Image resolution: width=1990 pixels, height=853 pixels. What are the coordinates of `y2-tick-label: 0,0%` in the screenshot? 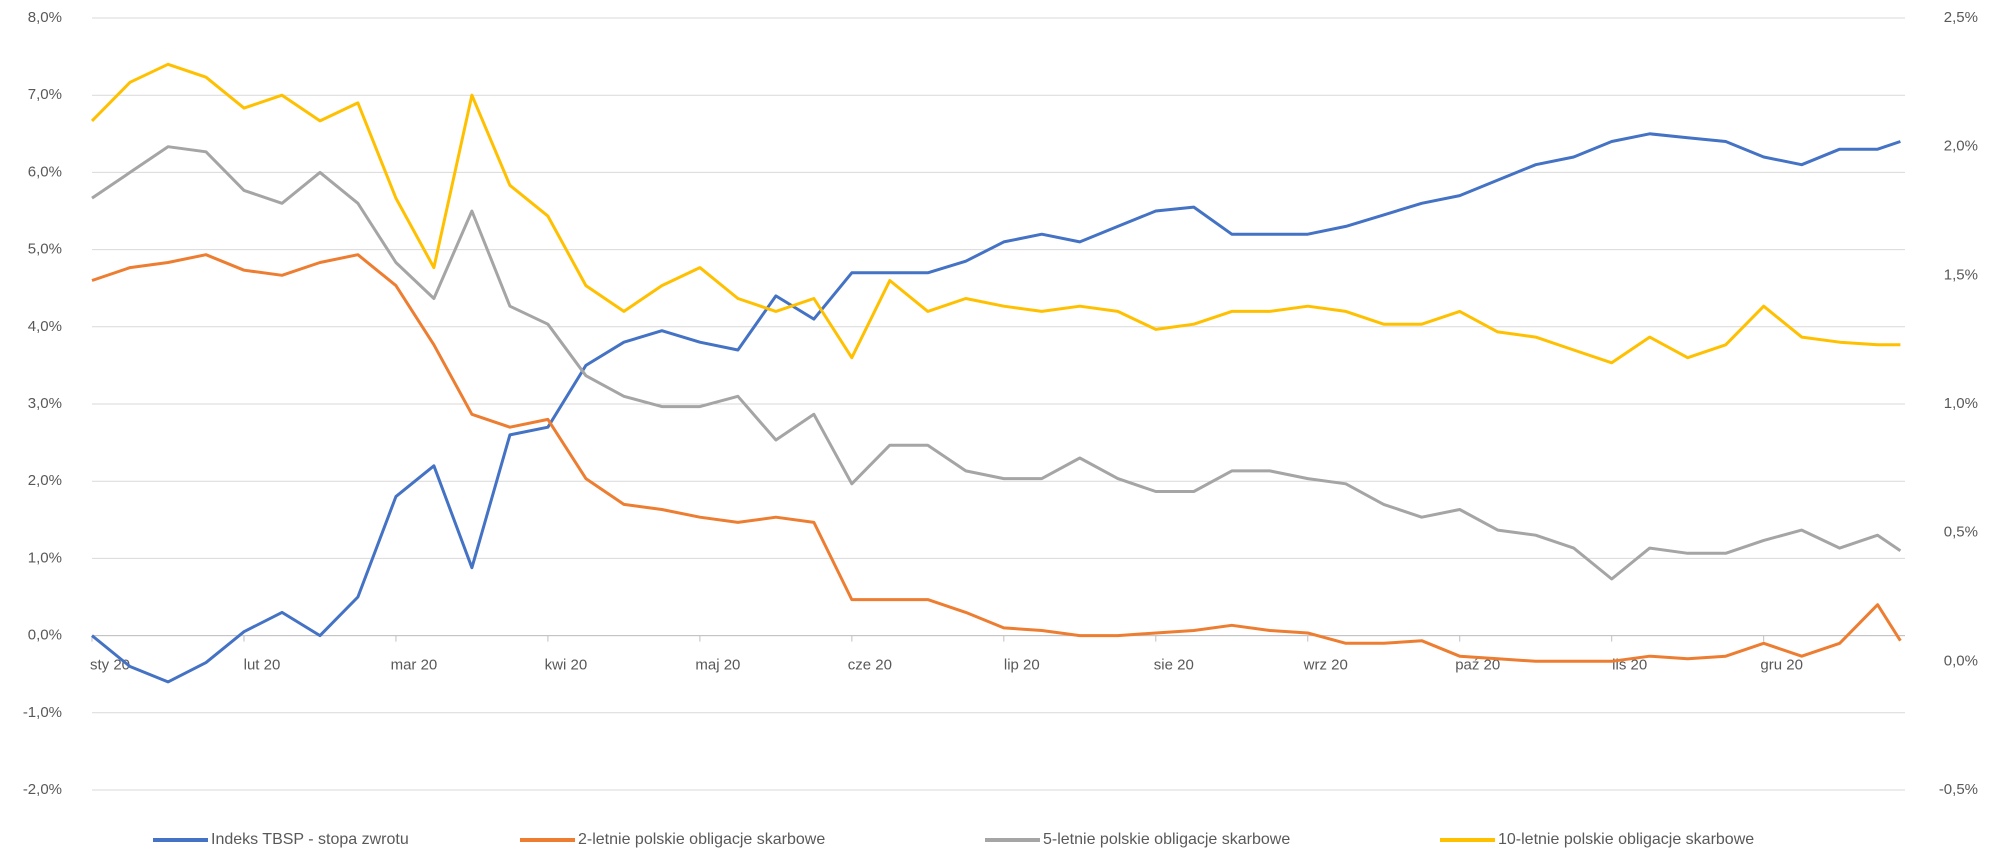 It's located at (1961, 660).